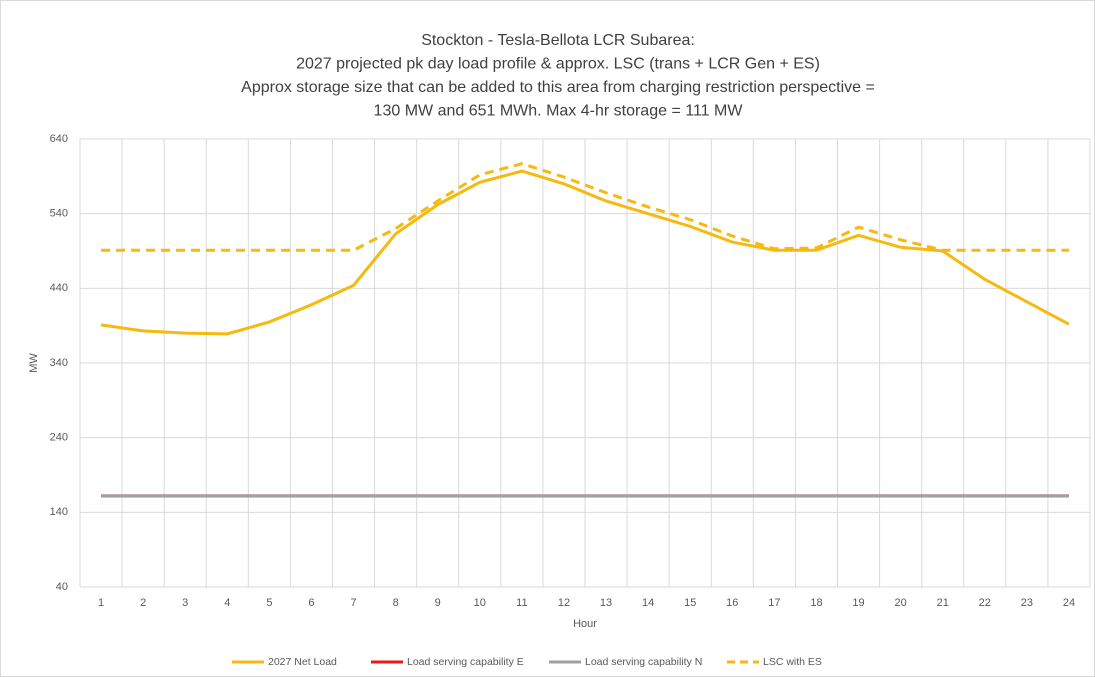  What do you see at coordinates (59, 139) in the screenshot?
I see `y-tick-label: 640` at bounding box center [59, 139].